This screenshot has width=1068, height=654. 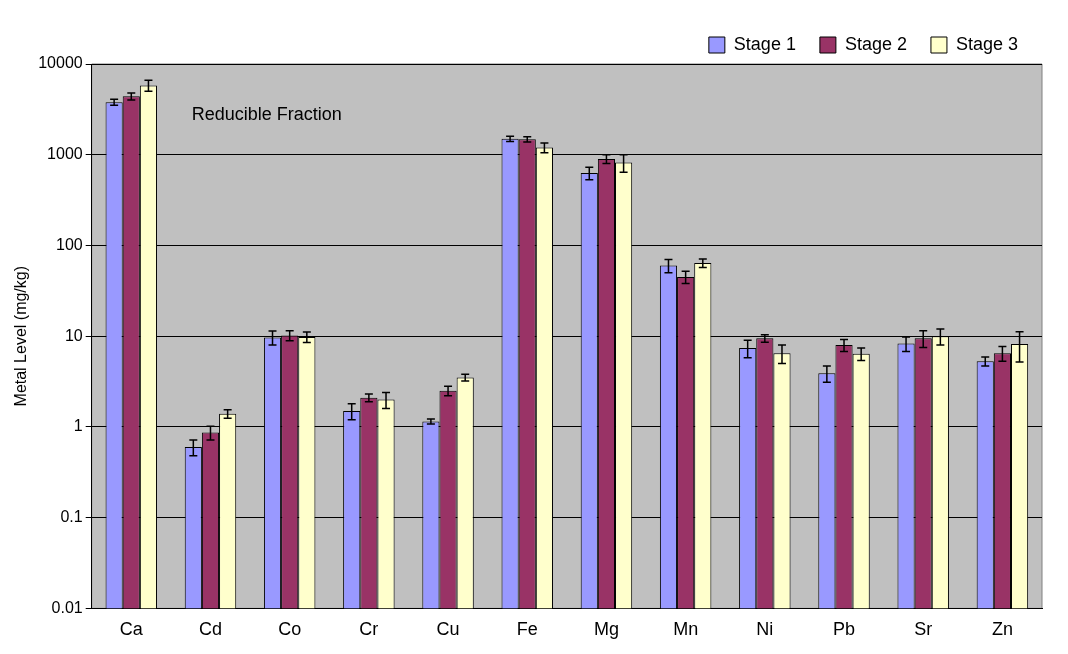 What do you see at coordinates (448, 629) in the screenshot?
I see `x-tick-label: Cu` at bounding box center [448, 629].